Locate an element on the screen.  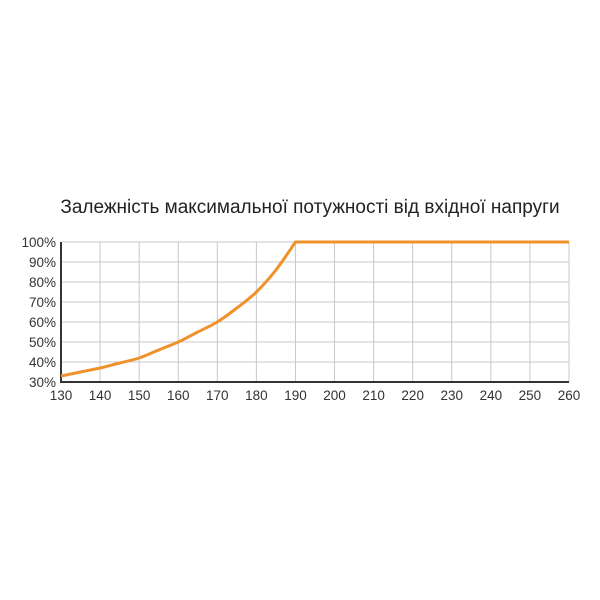
x-tick-label: 220 is located at coordinates (412, 395).